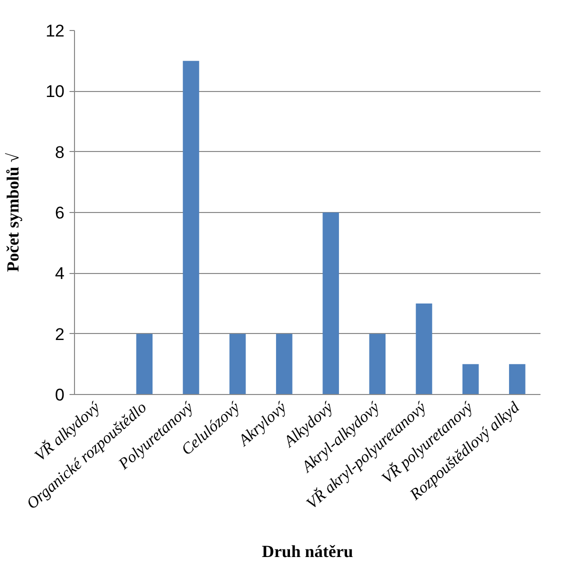  I want to click on y-tick-label: 8, so click(60, 152).